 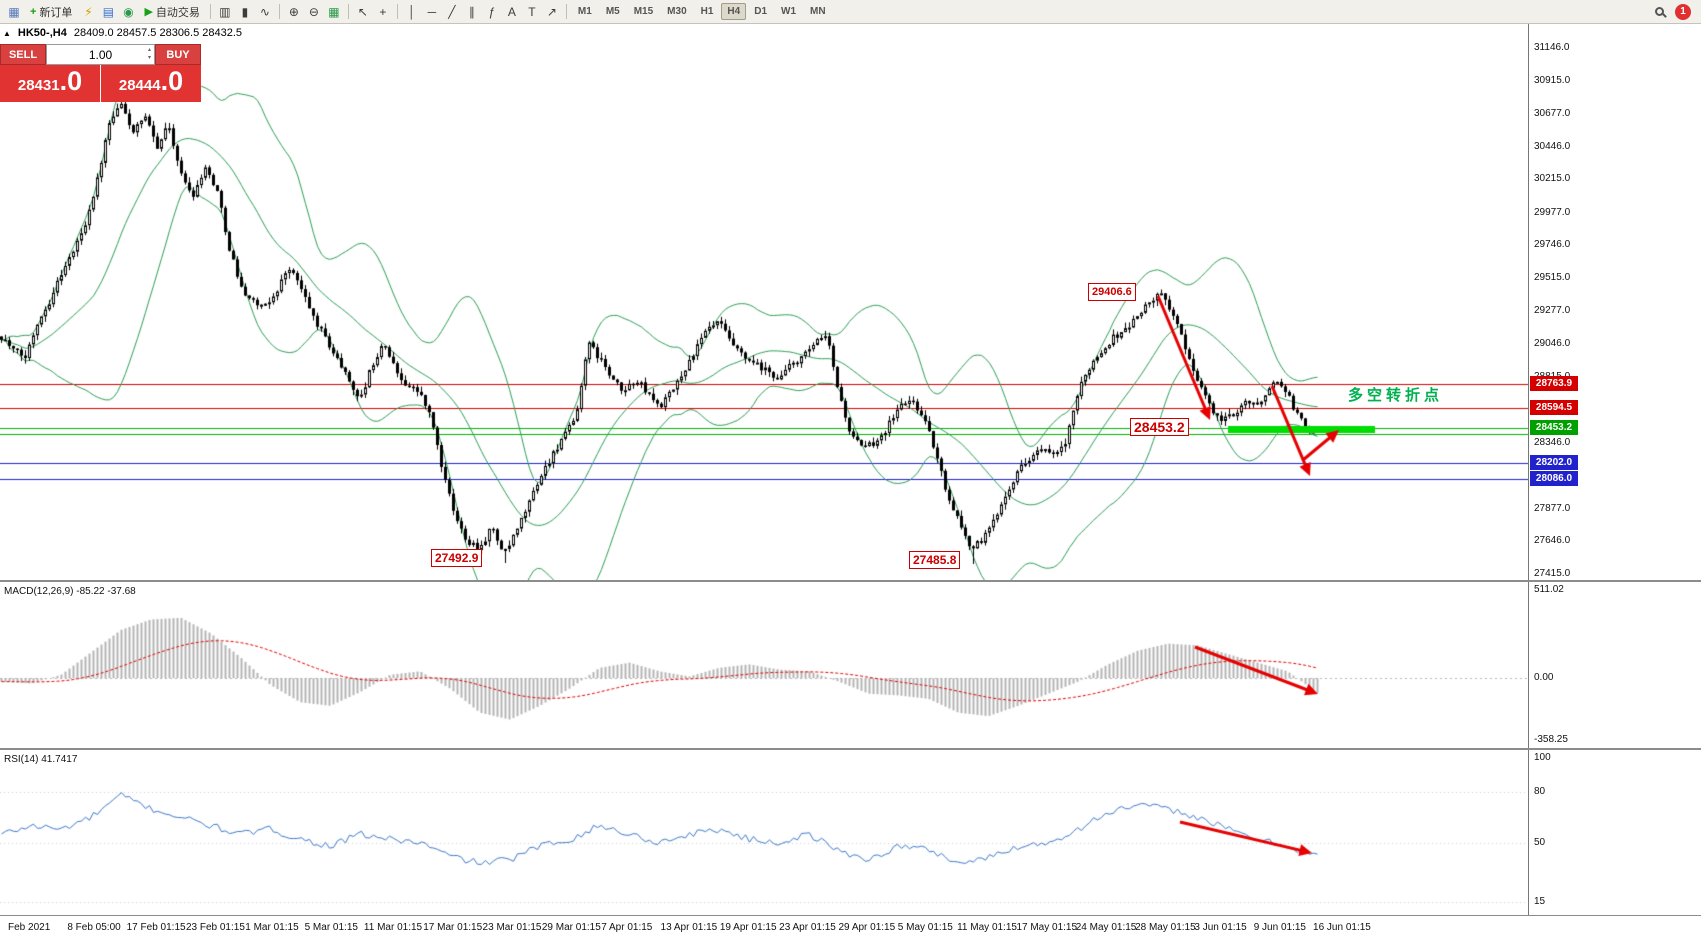 I want to click on chart-note-text: 多空转折点, so click(x=1396, y=395).